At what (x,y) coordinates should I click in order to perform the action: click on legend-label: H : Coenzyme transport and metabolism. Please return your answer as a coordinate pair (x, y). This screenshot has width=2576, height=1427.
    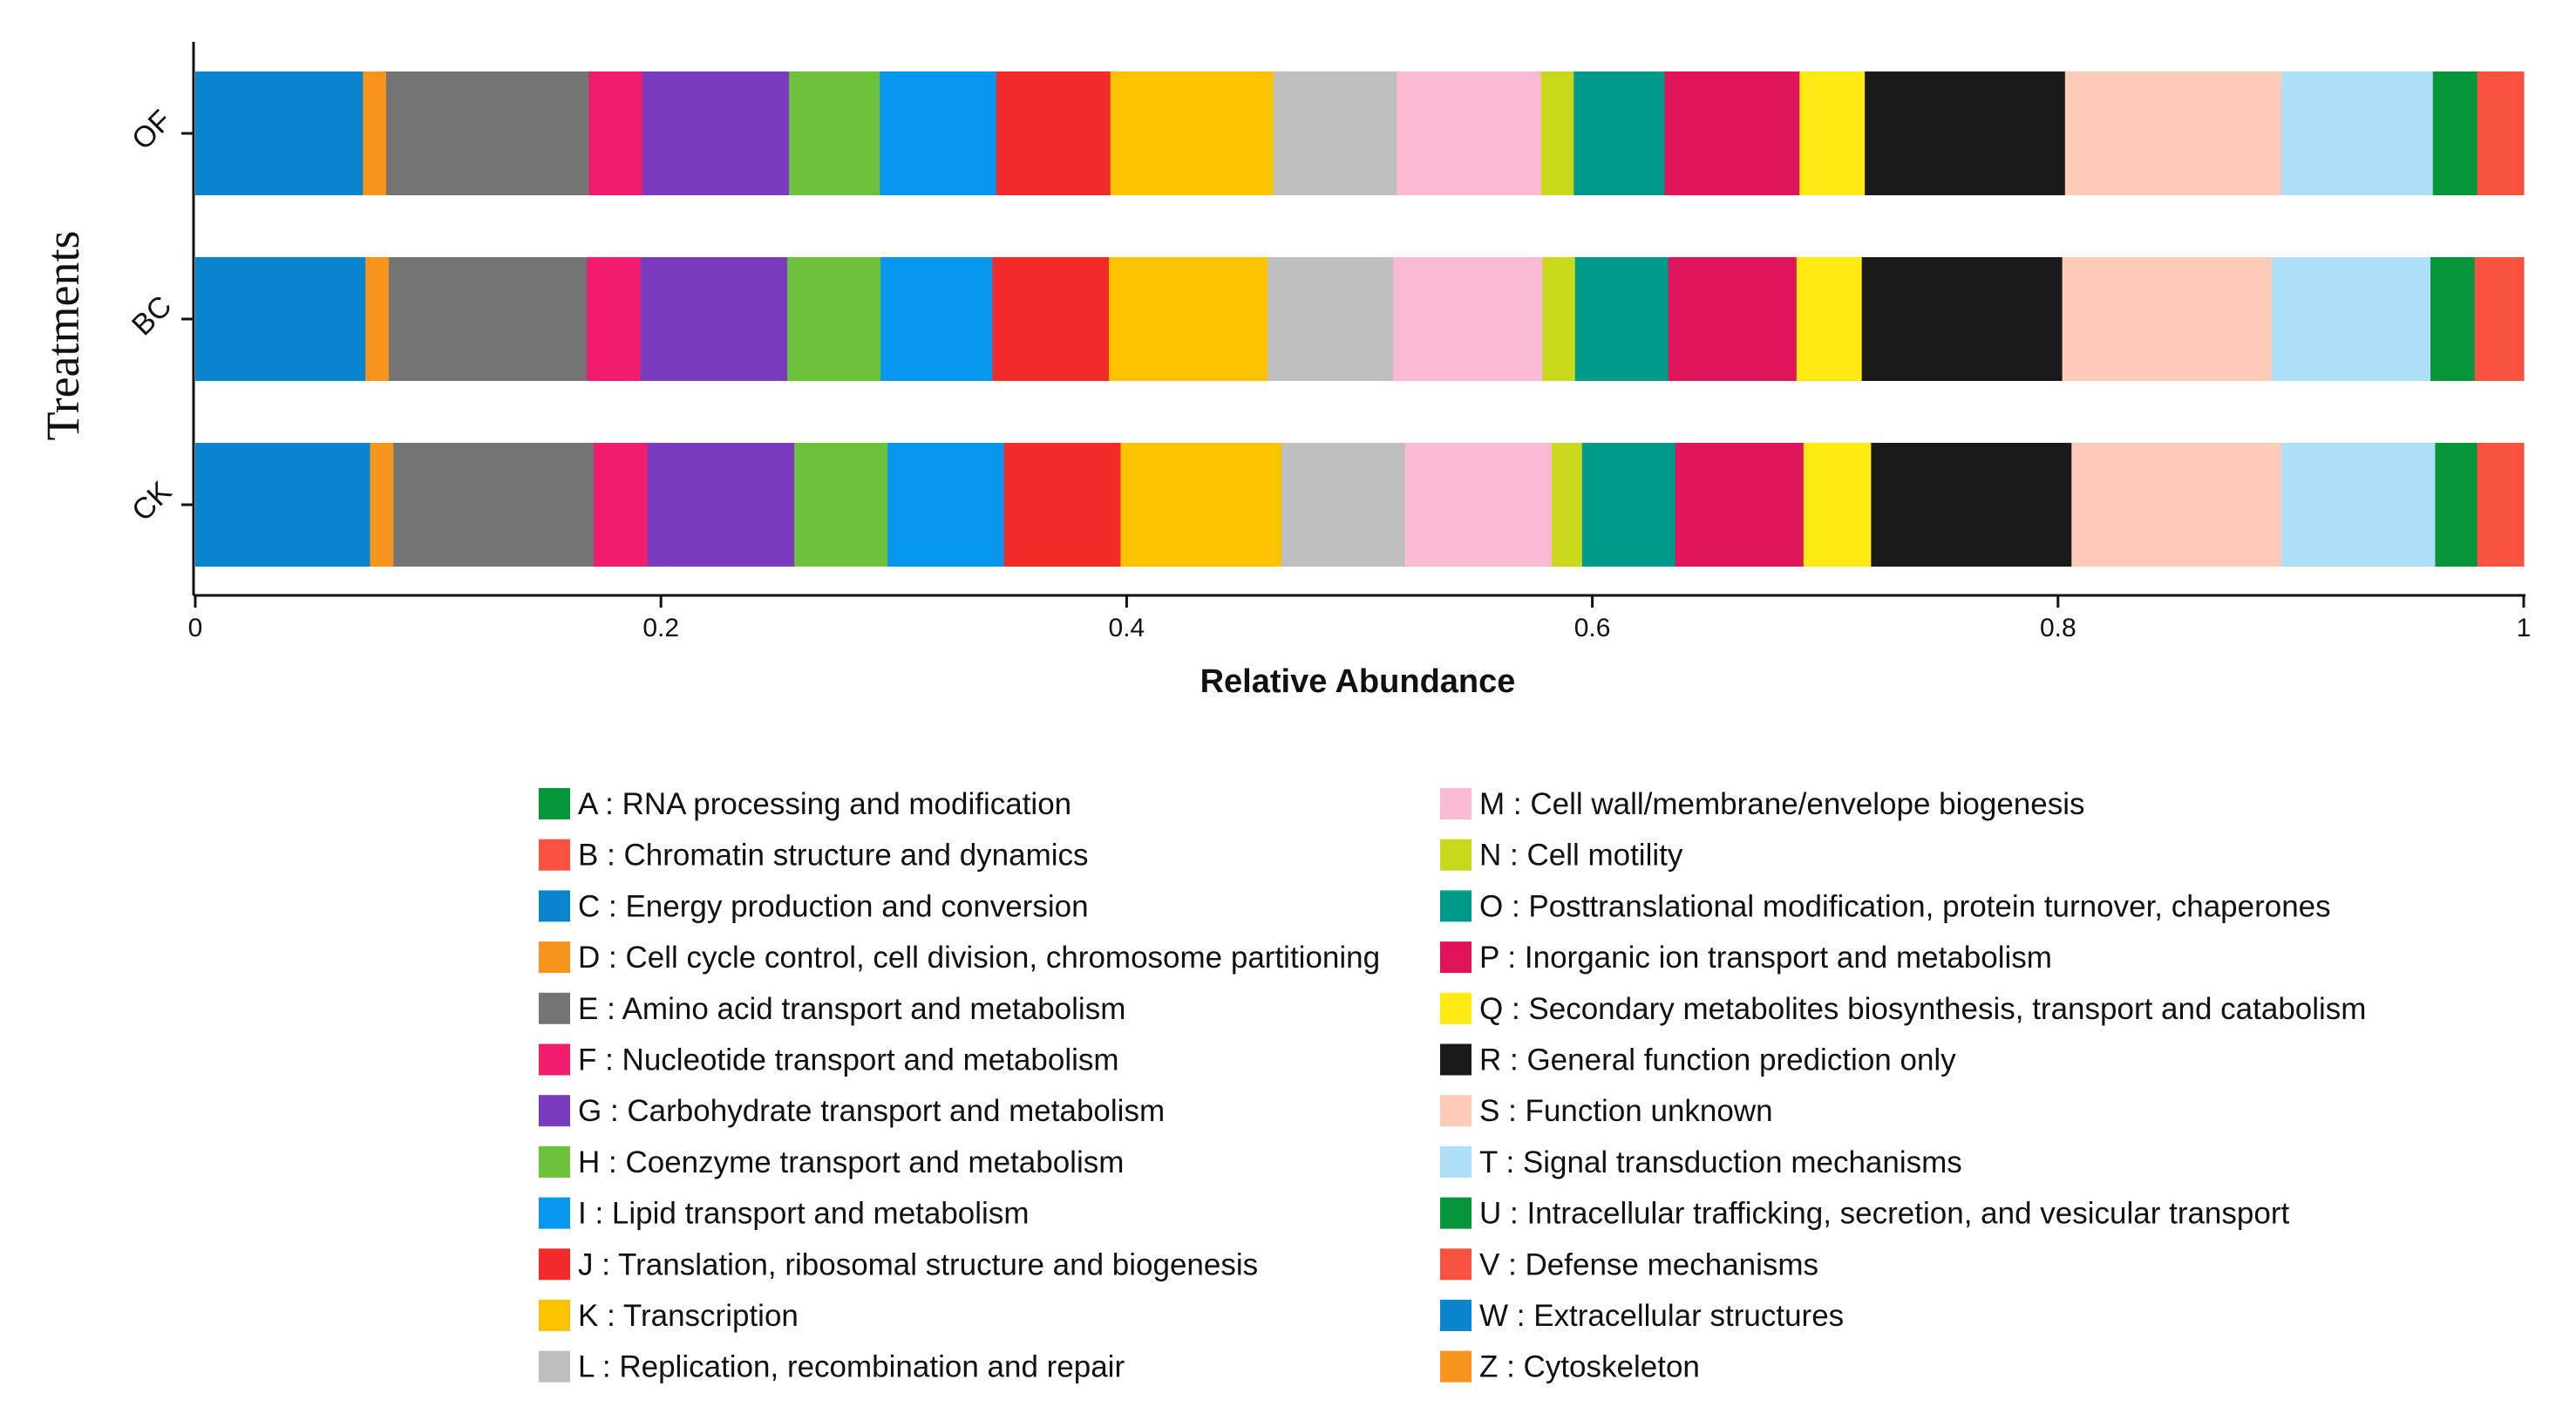
    Looking at the image, I should click on (851, 1162).